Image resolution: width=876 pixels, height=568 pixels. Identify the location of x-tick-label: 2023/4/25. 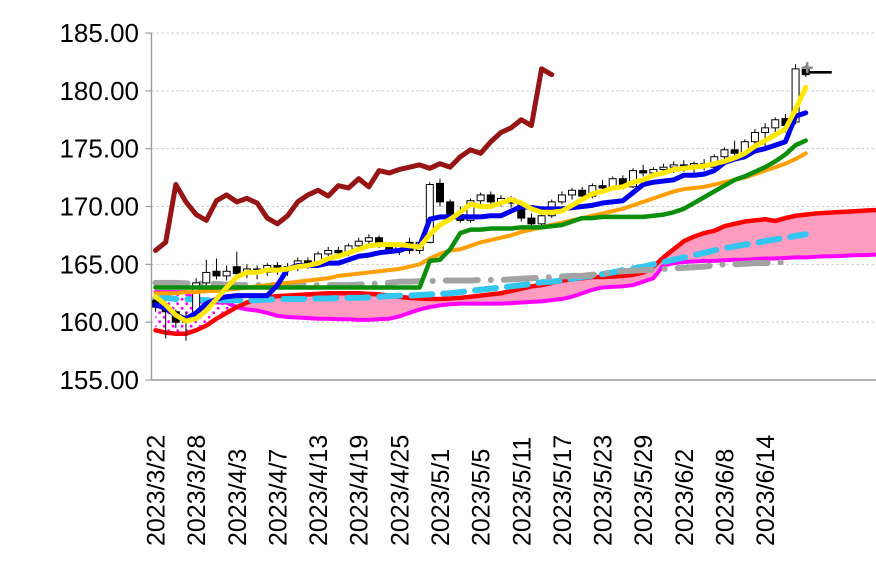
(400, 490).